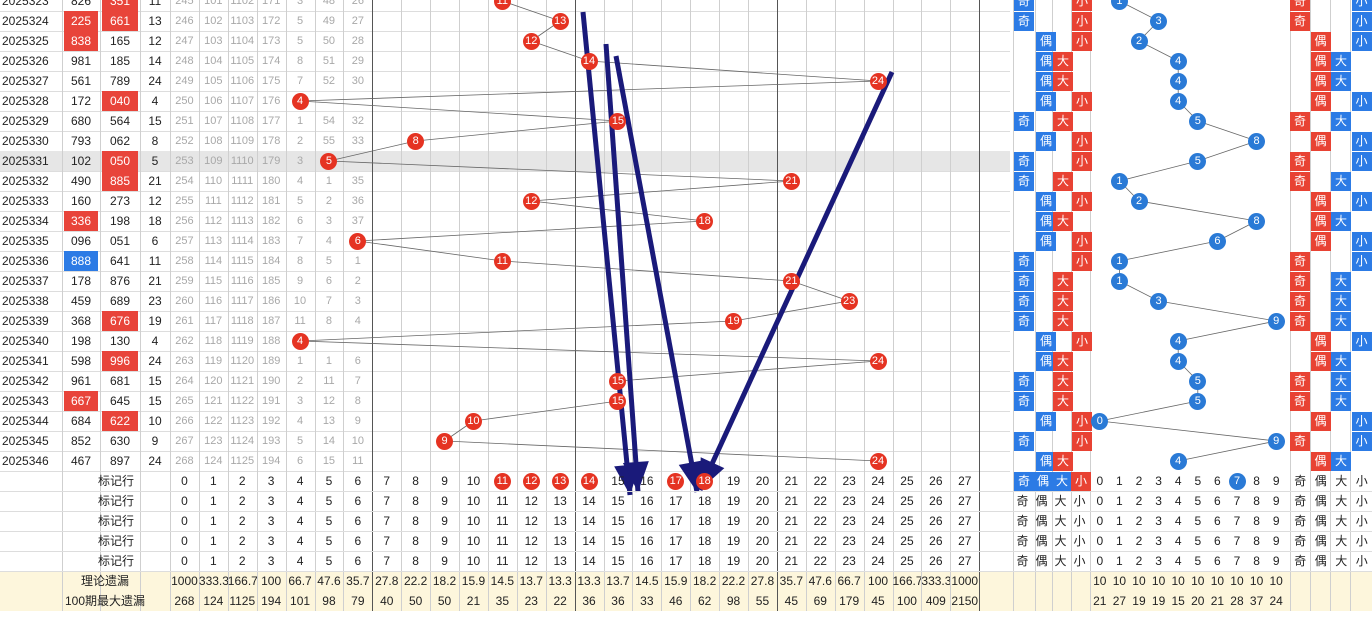 The height and width of the screenshot is (621, 1372). What do you see at coordinates (589, 481) in the screenshot?
I see `mark-ball: 14` at bounding box center [589, 481].